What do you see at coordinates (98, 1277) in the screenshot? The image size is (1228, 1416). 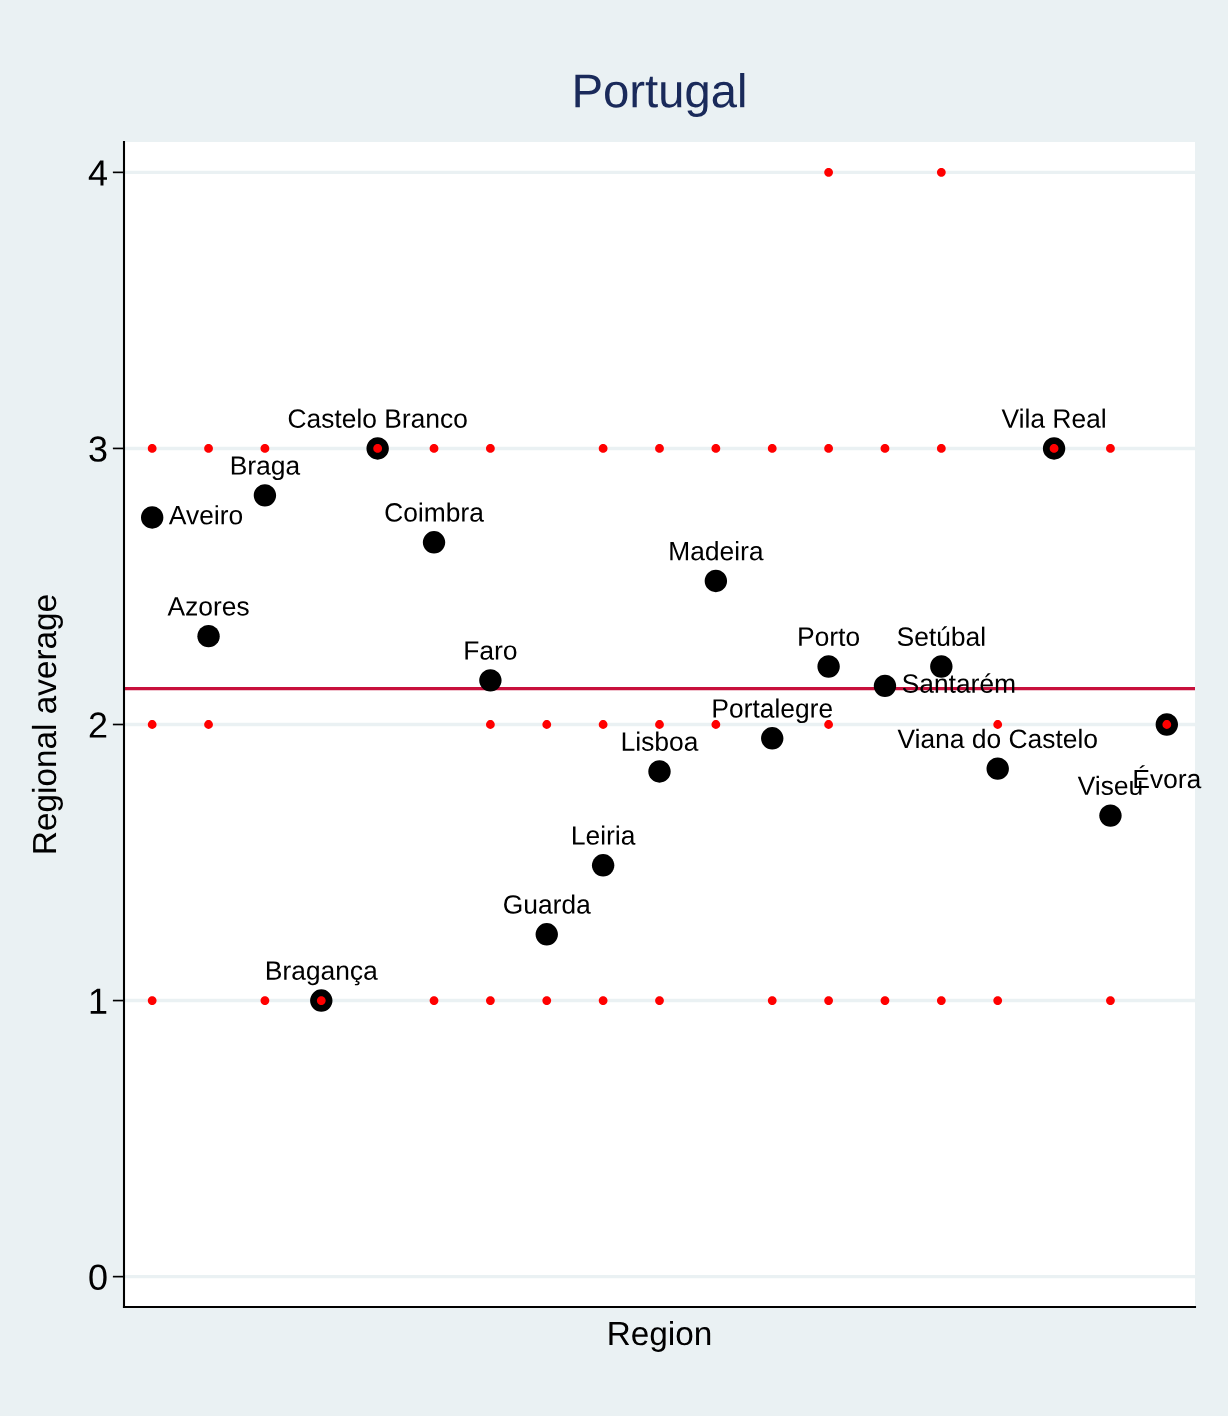 I see `y-tick-label: 0` at bounding box center [98, 1277].